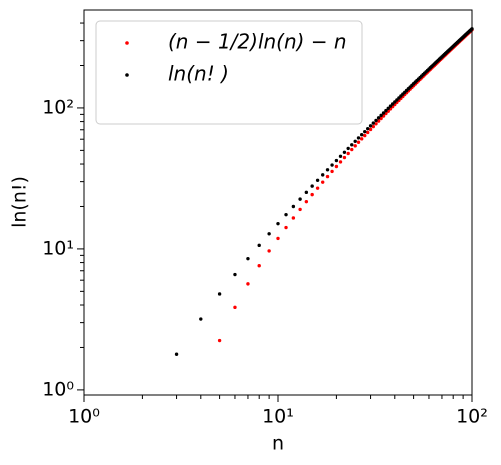 The image size is (501, 465). I want to click on x-tick-label: 10⁰, so click(84, 417).